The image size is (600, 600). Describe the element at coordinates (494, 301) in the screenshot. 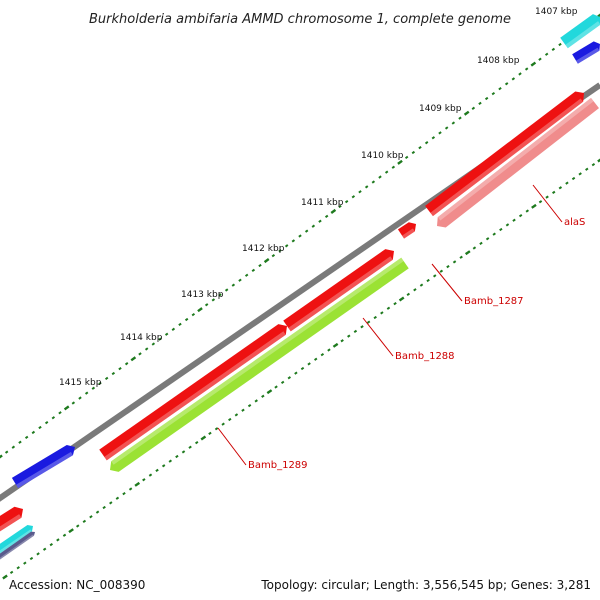

I see `gene-label: Bamb_1287` at that location.